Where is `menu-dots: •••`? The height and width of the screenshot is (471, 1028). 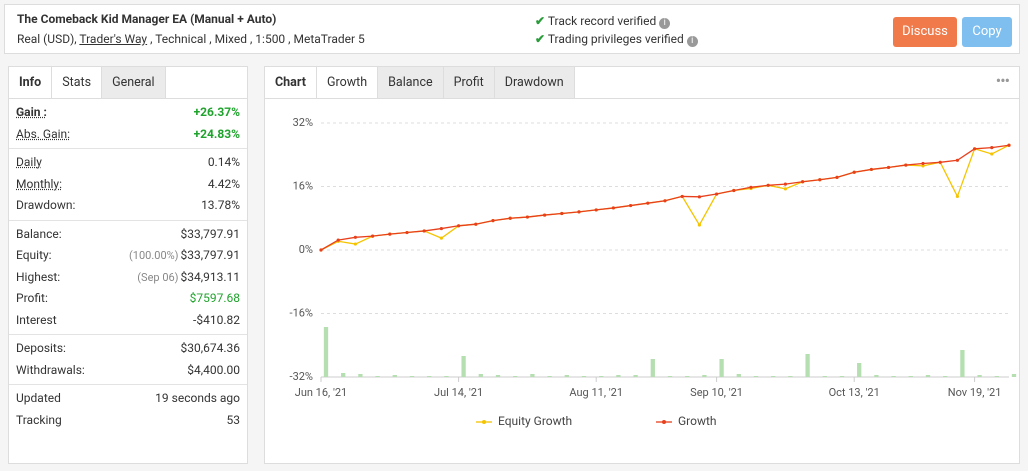
menu-dots: ••• is located at coordinates (1002, 80).